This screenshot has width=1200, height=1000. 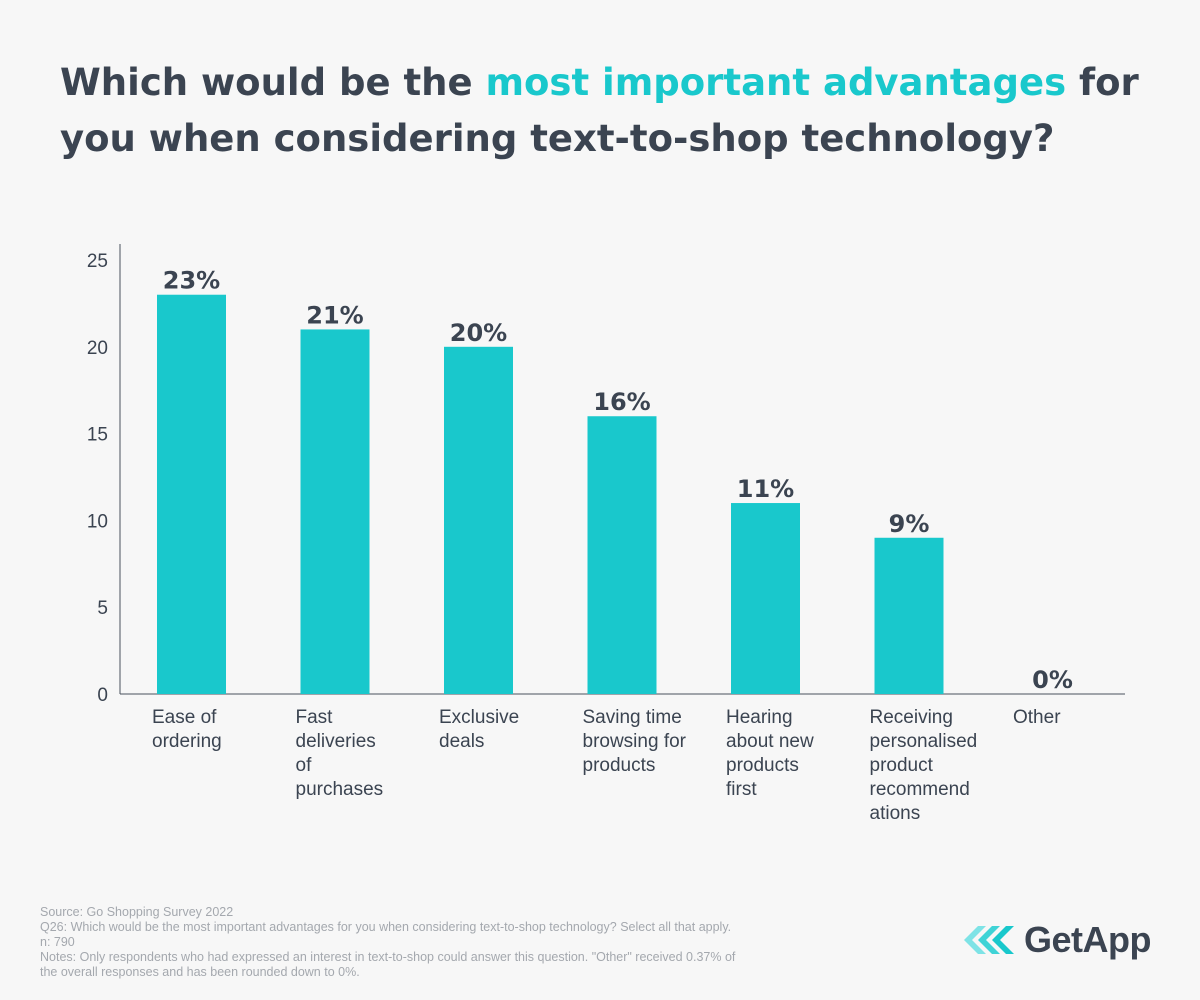 What do you see at coordinates (632, 717) in the screenshot?
I see `x-tick-label: Saving time` at bounding box center [632, 717].